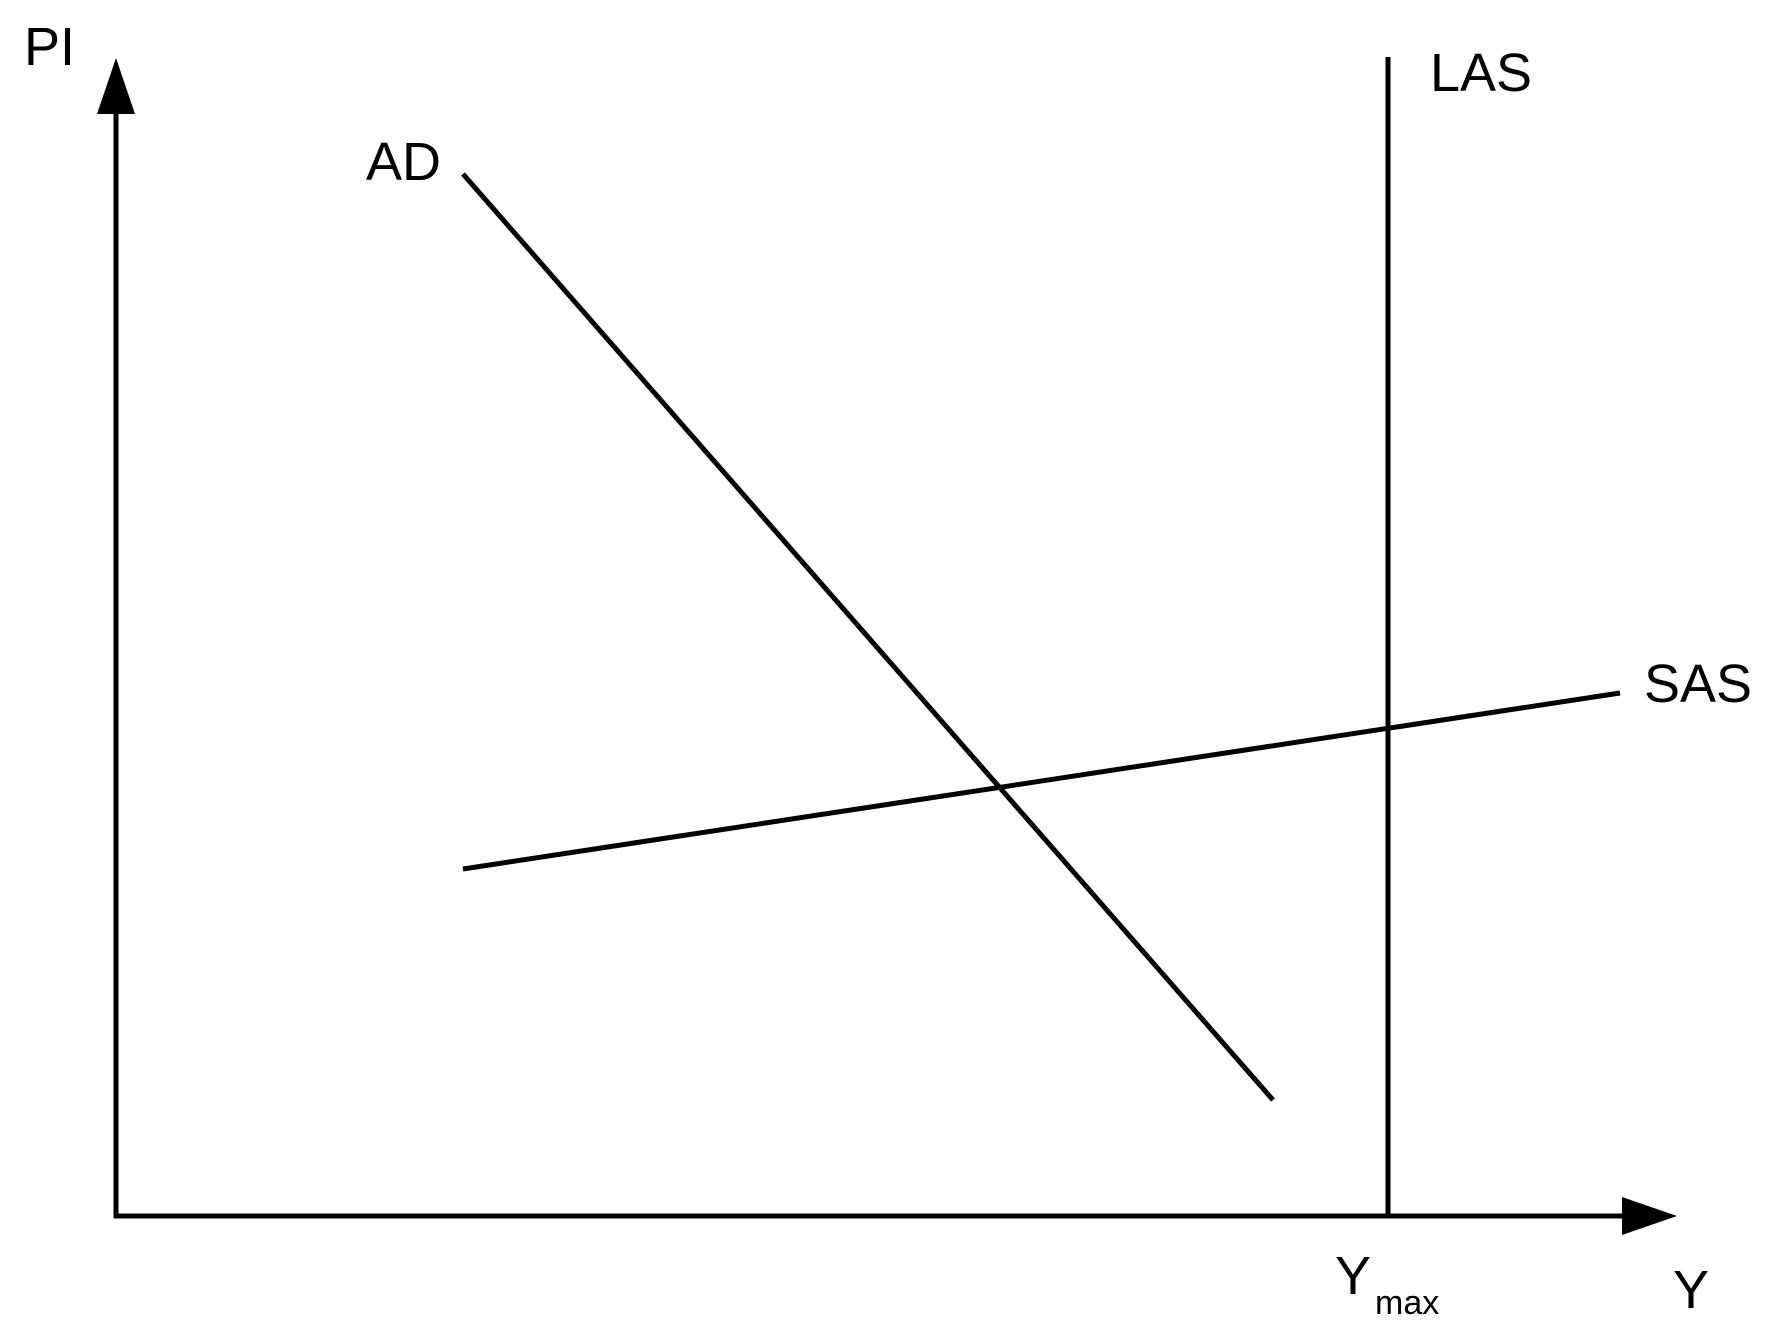  Describe the element at coordinates (116, 86) in the screenshot. I see `y-axis-arrowhead` at that location.